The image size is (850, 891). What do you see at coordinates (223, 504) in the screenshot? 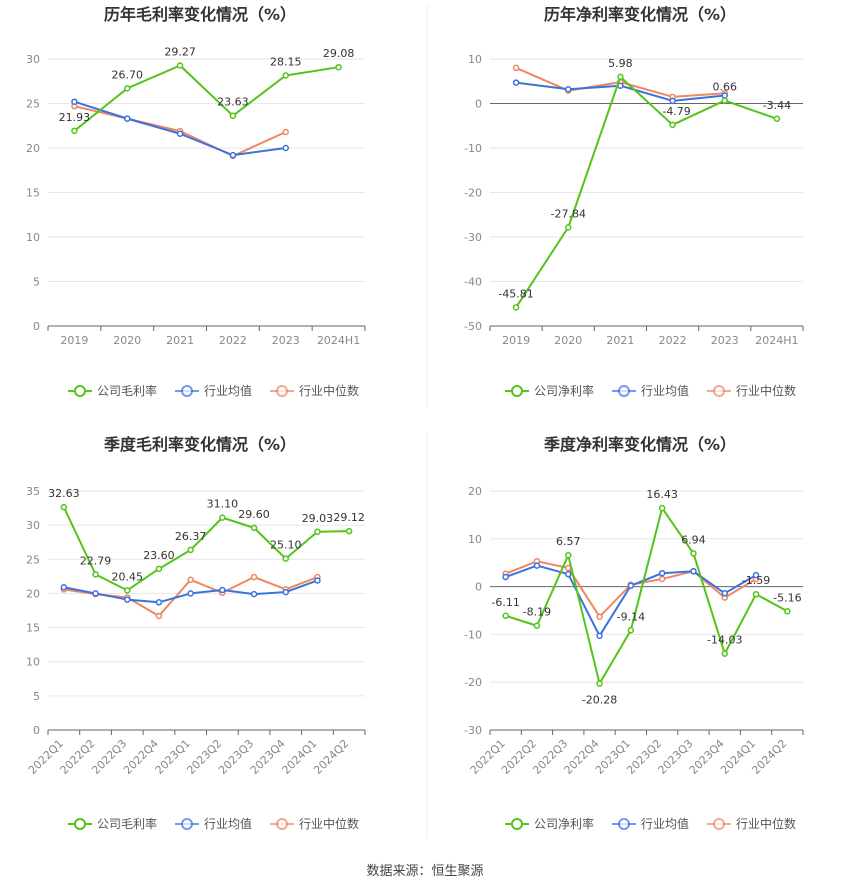
I see `data-label: 31.10` at bounding box center [223, 504].